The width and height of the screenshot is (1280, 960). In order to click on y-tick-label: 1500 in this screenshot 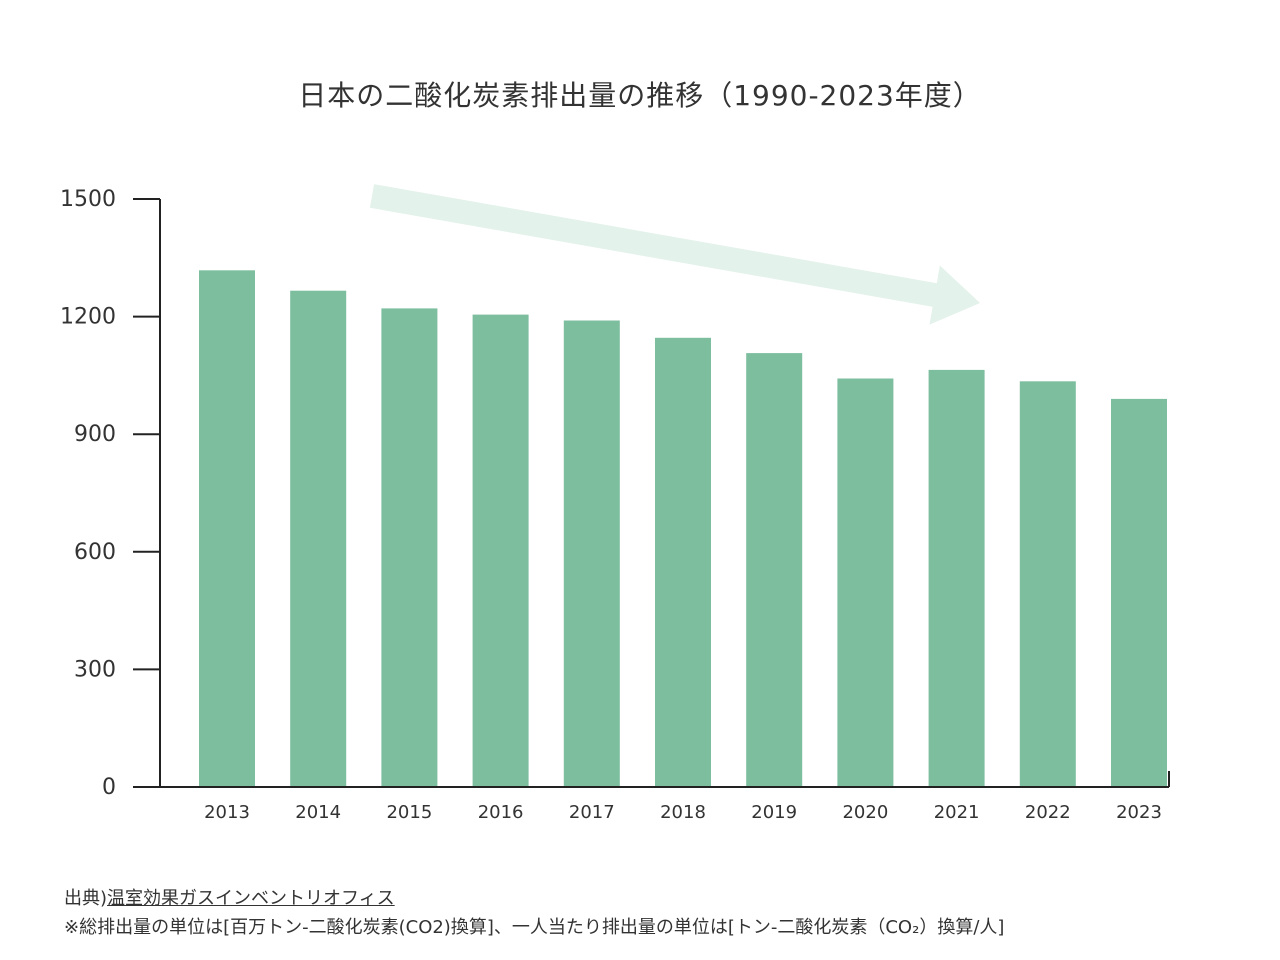, I will do `click(88, 199)`.